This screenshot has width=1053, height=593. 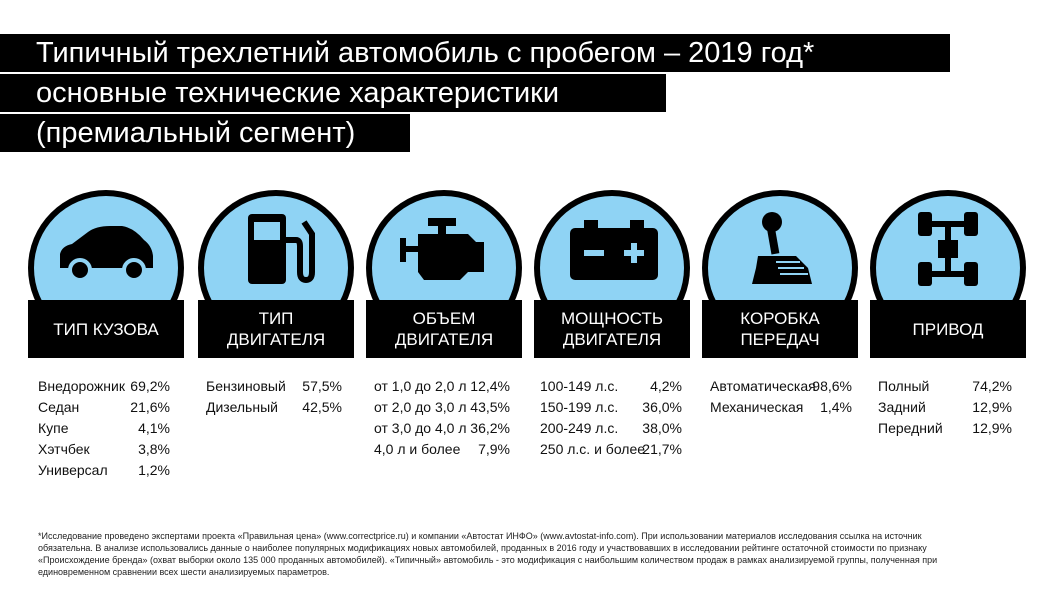 I want to click on row-value: 36,0%, so click(x=662, y=407).